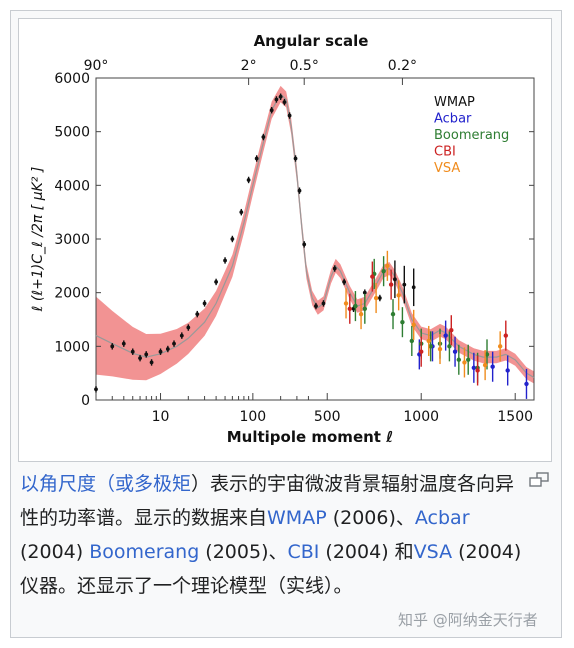 The width and height of the screenshot is (574, 648). What do you see at coordinates (453, 119) in the screenshot?
I see `legend-entry: Acbar` at bounding box center [453, 119].